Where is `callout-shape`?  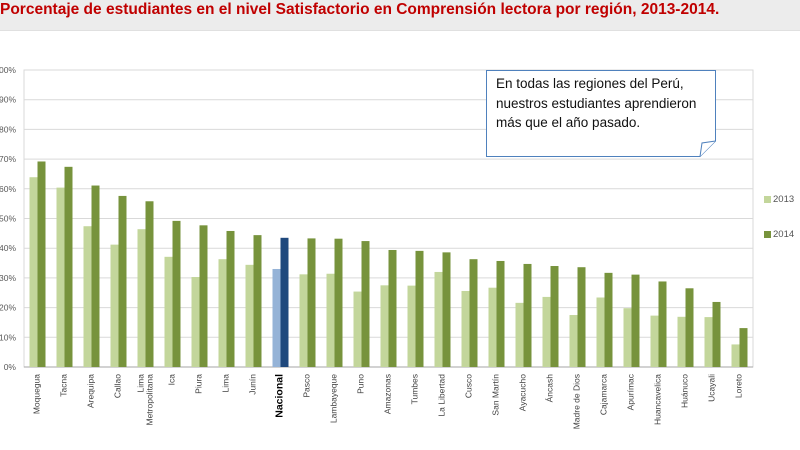
callout-shape is located at coordinates (601, 113).